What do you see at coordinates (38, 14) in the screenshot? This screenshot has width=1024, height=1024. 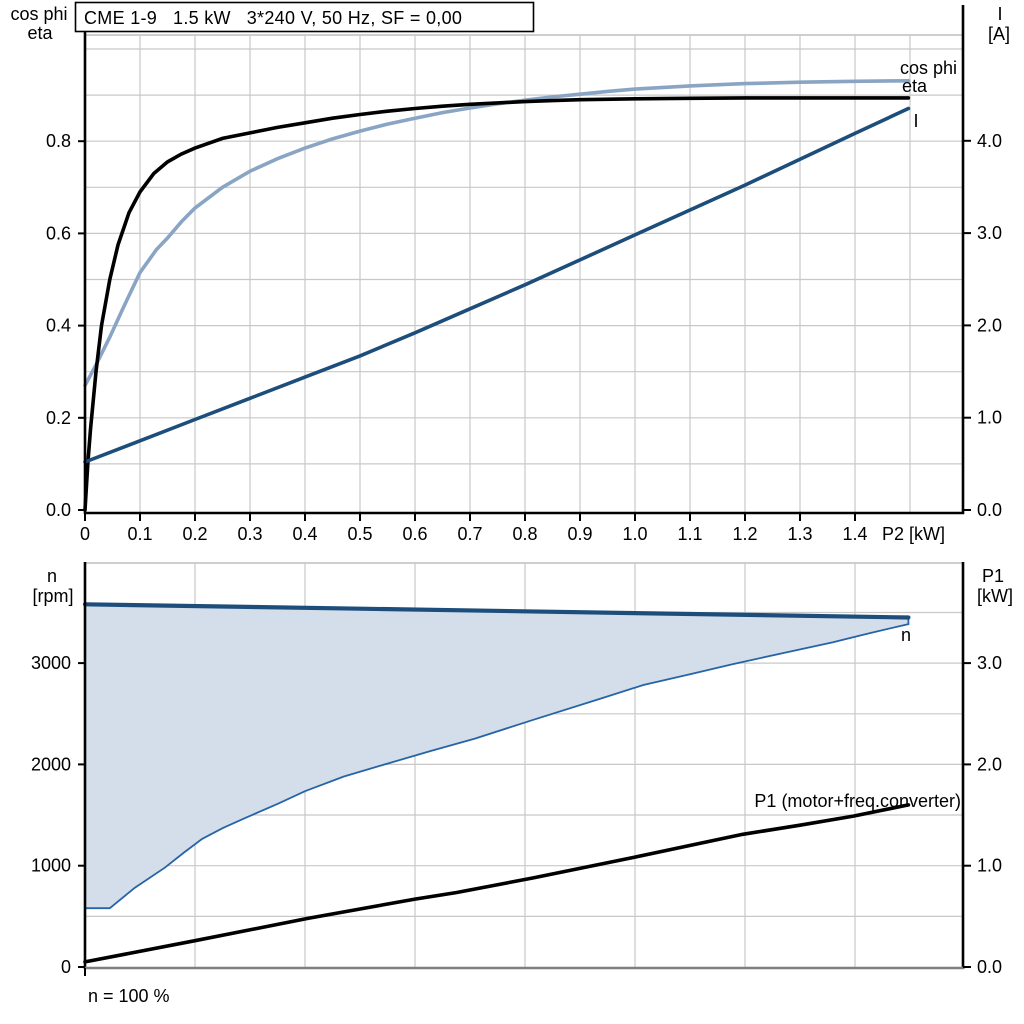 I see `top-yleft-axis-title-line1: cos phi` at bounding box center [38, 14].